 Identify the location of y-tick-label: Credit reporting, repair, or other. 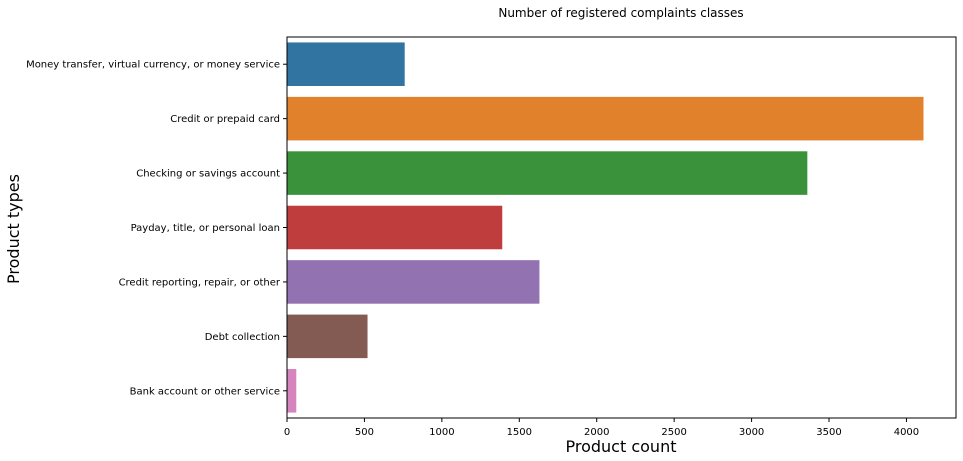
(200, 282).